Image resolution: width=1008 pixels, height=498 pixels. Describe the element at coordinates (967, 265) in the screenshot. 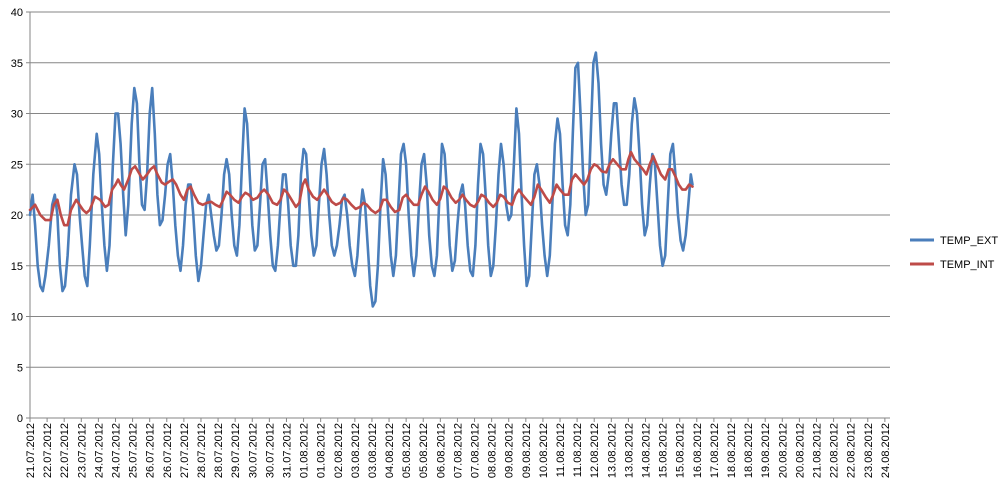

I see `legend-label: TEMP_INT` at that location.